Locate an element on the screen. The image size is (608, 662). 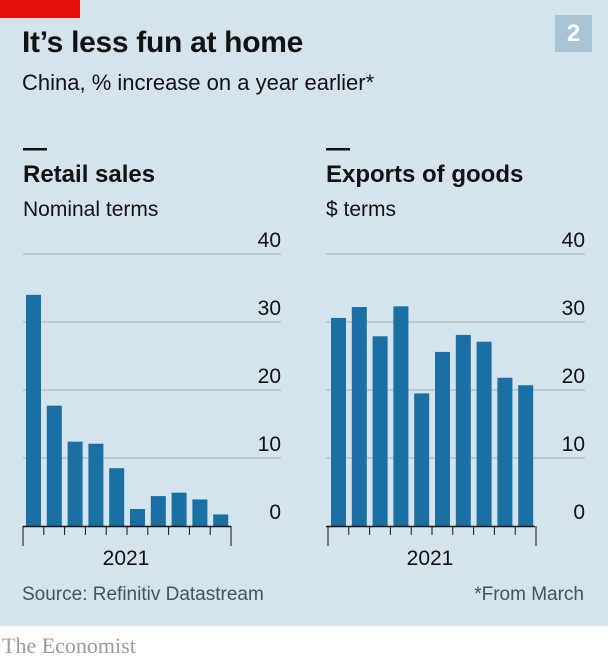
chart-1-subtitle: Nominal terms is located at coordinates (90, 209).